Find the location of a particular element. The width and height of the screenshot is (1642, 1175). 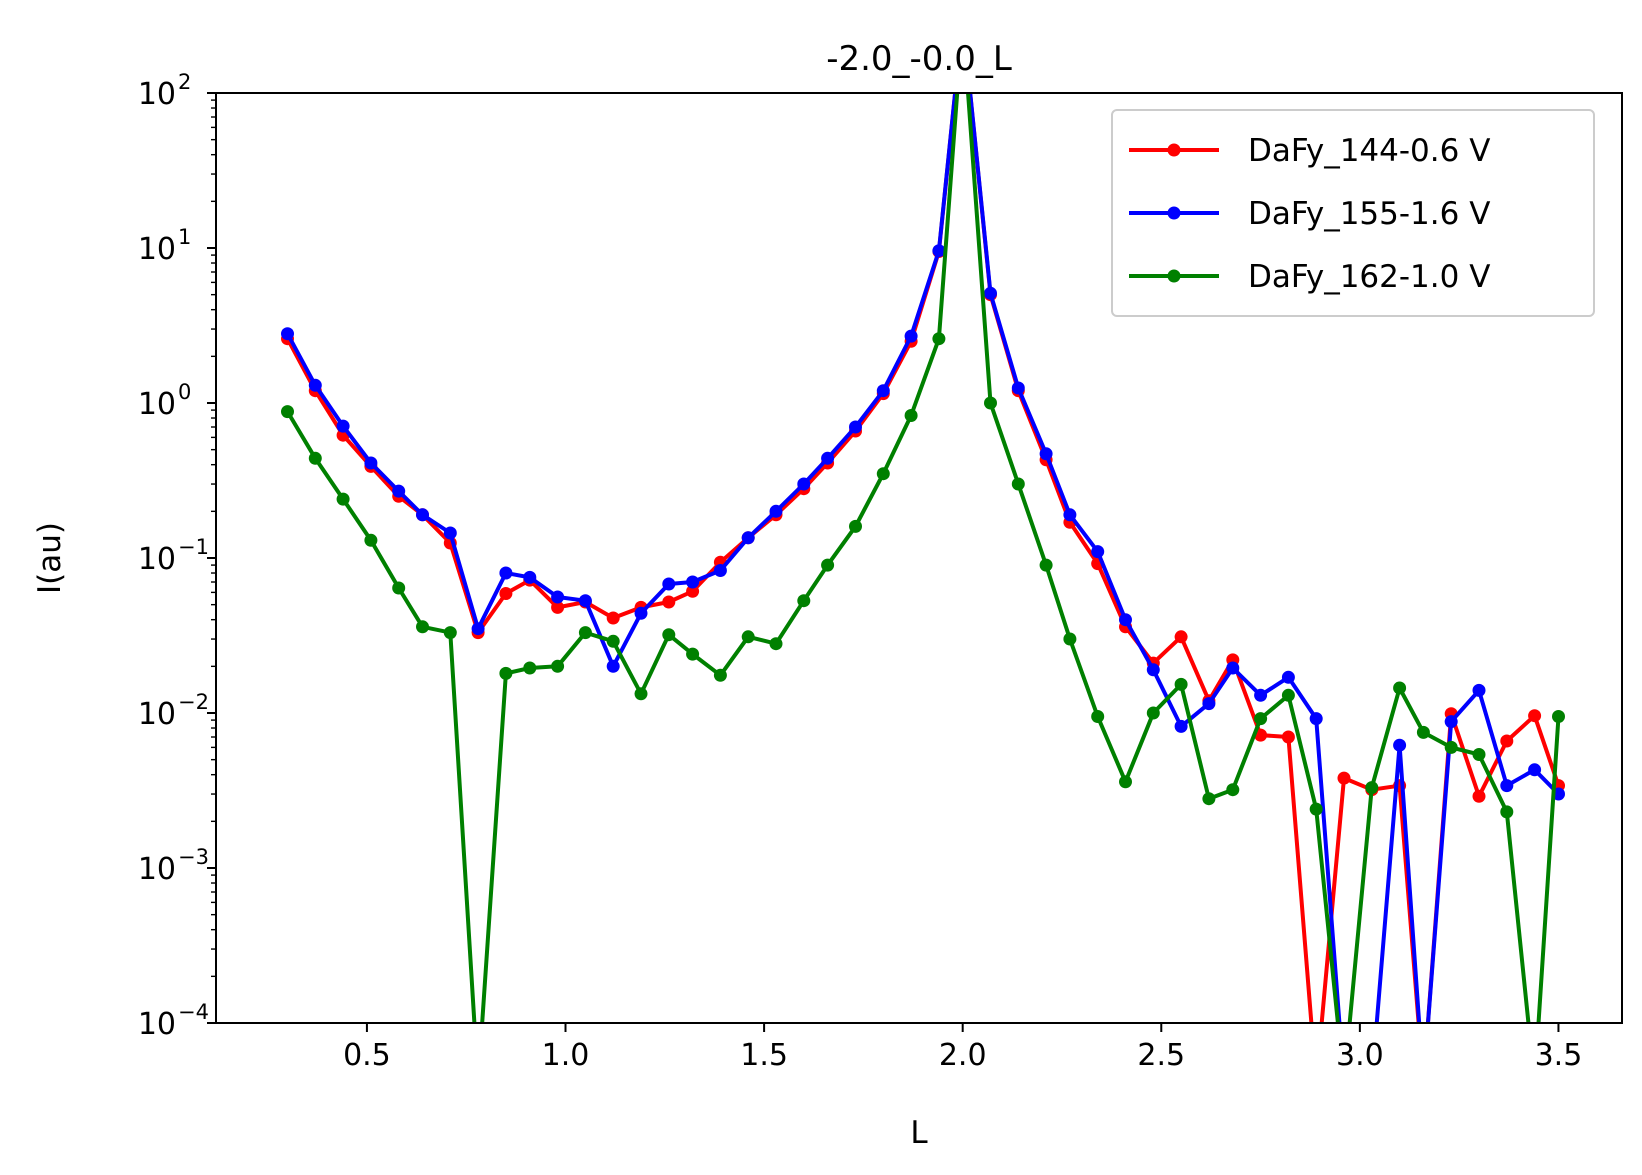

legend-label: DaFy_144-0.6 V is located at coordinates (1369, 151).